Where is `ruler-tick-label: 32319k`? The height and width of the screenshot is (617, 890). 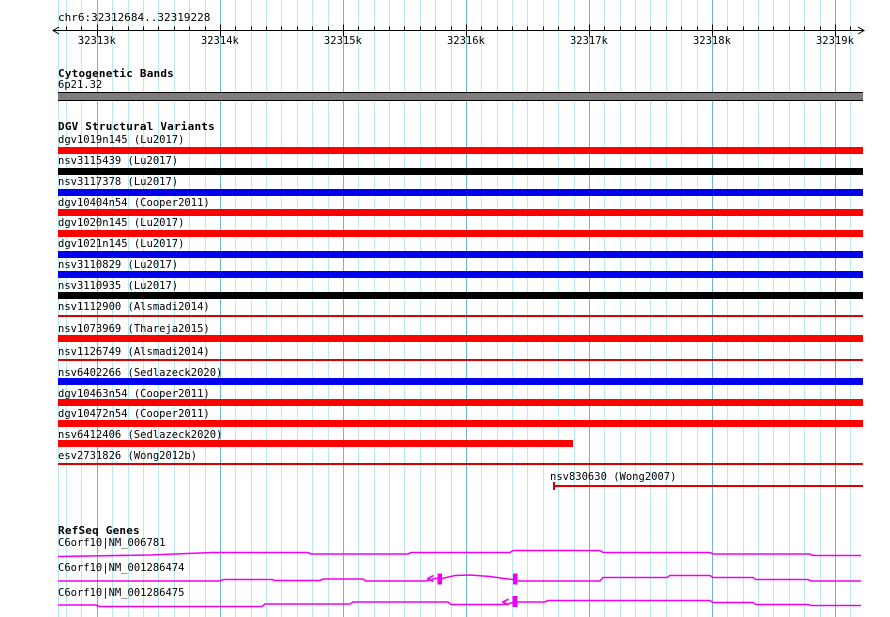
ruler-tick-label: 32319k is located at coordinates (834, 41).